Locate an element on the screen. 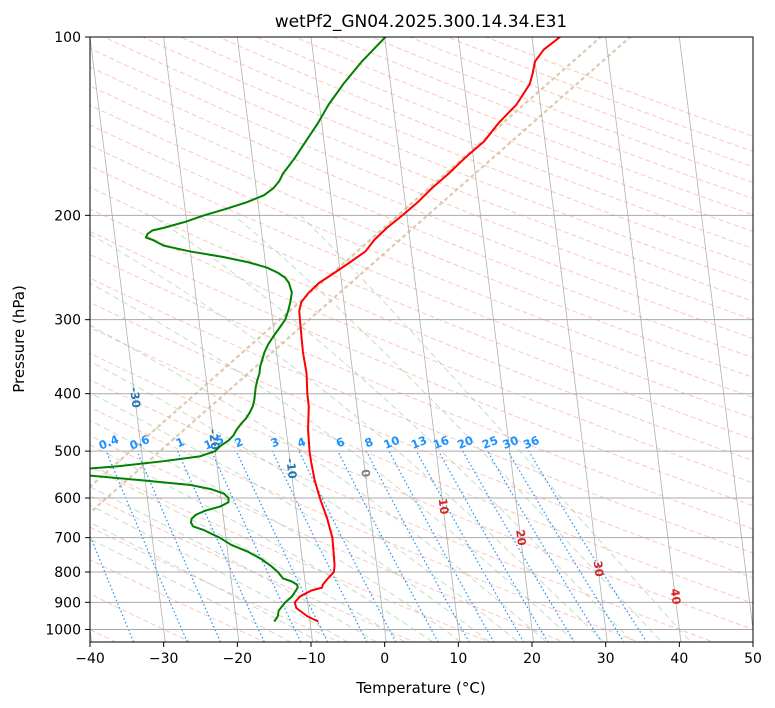  isotherm-label: -40 is located at coordinates (56, 355).